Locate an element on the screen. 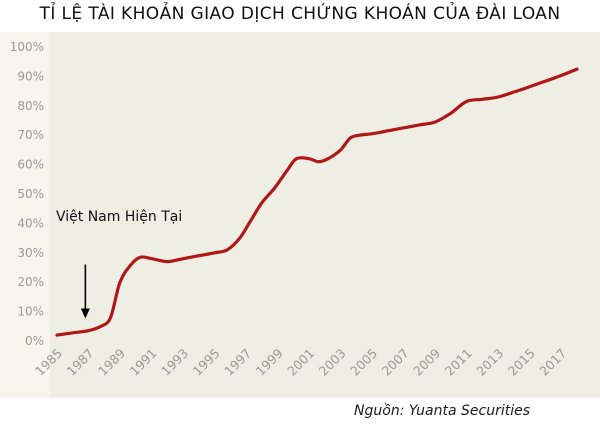 The height and width of the screenshot is (426, 600). y-axis: 0% 10% 20% 30% 40% 50% 60% 70% 80% 90% 100% is located at coordinates (27, 194).